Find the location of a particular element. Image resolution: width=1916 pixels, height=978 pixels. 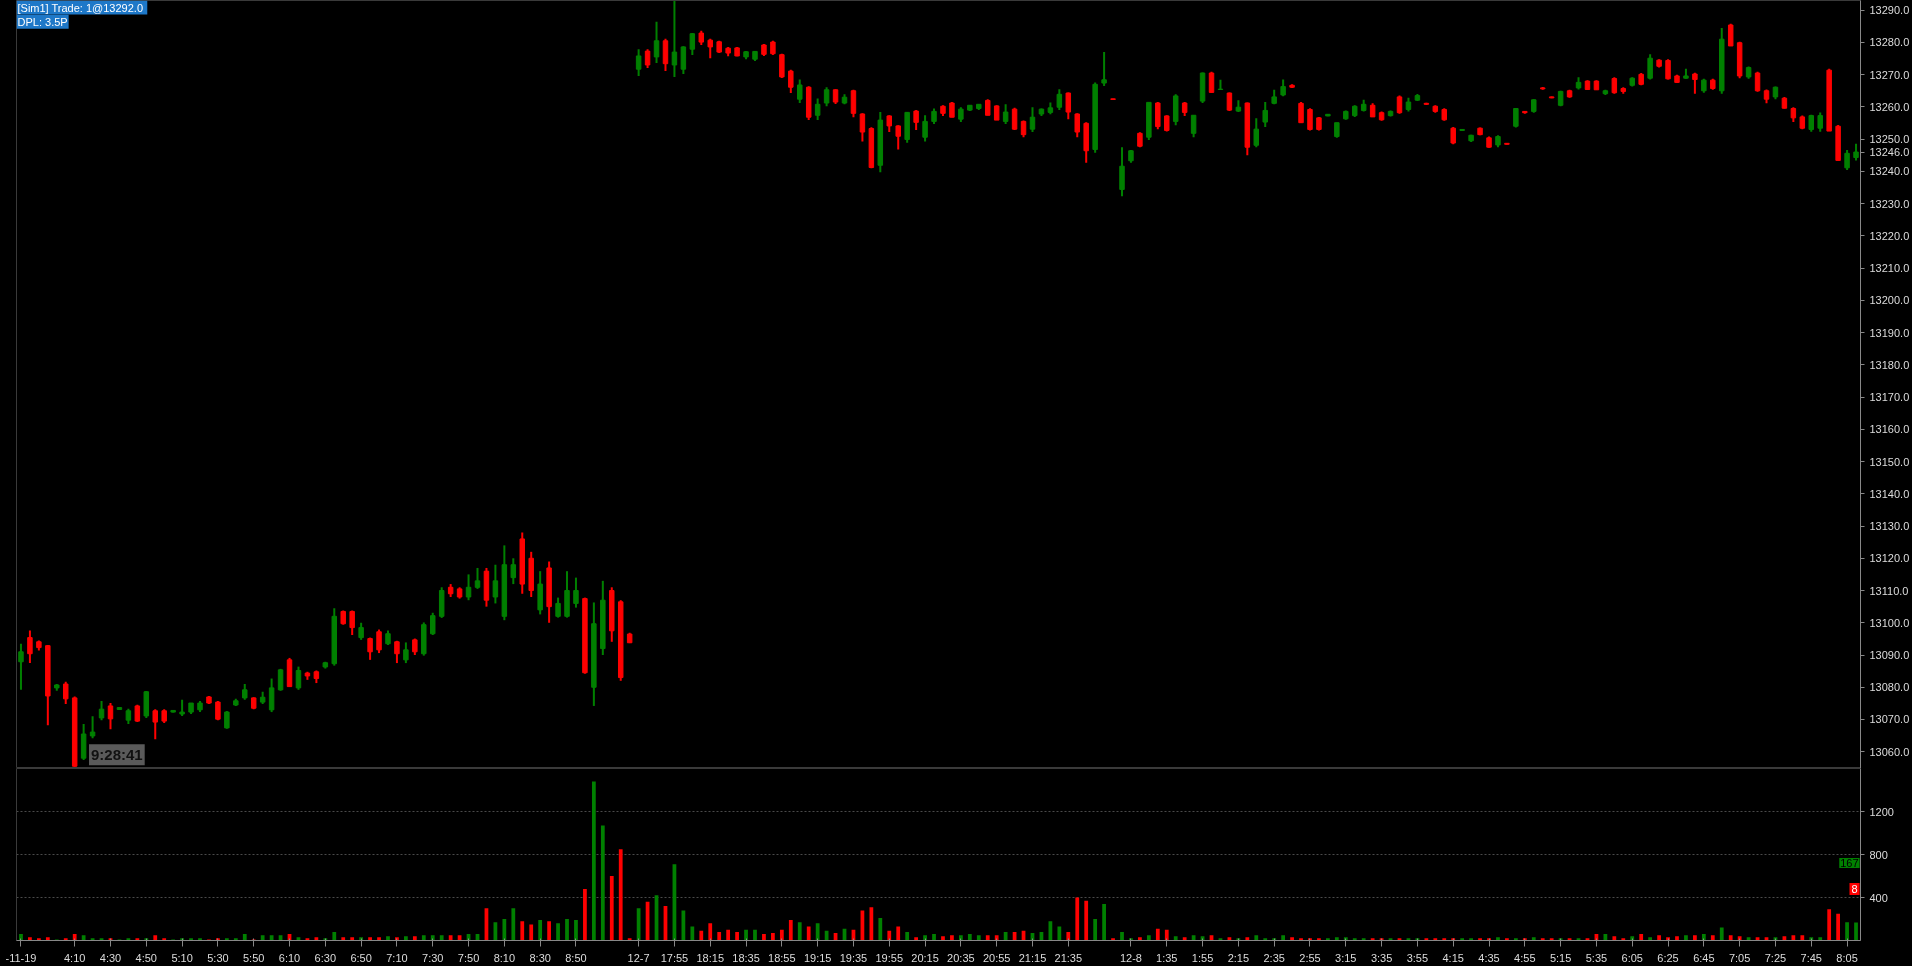

y-tick-label: 13220.0 is located at coordinates (1889, 235).